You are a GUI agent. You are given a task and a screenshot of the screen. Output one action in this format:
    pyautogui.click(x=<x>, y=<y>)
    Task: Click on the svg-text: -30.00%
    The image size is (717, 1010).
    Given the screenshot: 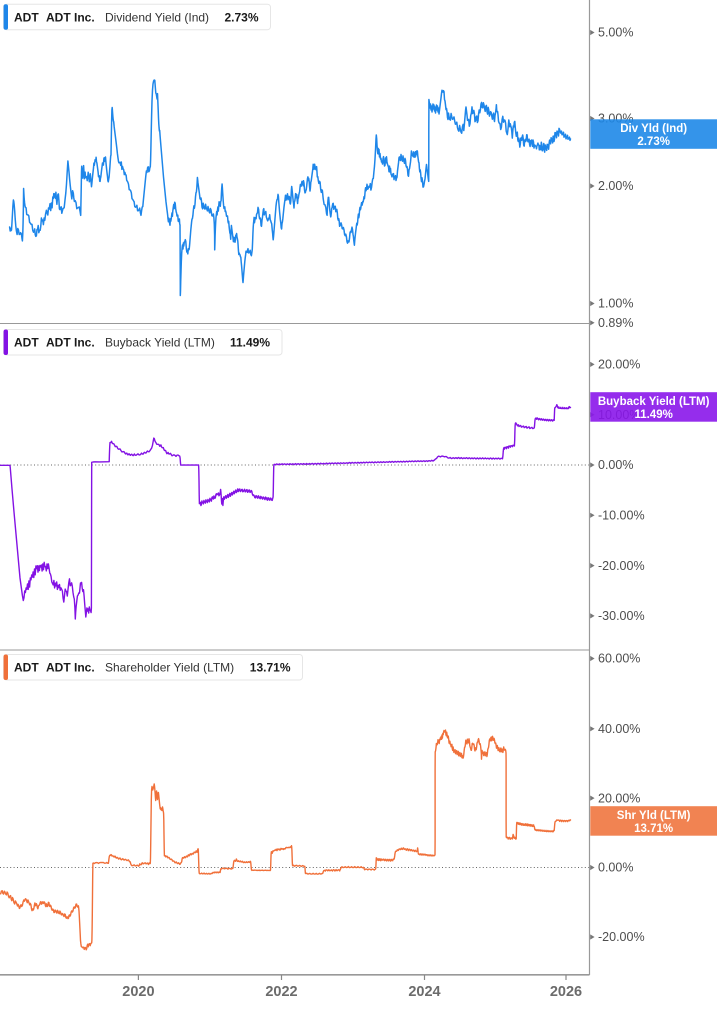 What is the action you would take?
    pyautogui.click(x=621, y=616)
    